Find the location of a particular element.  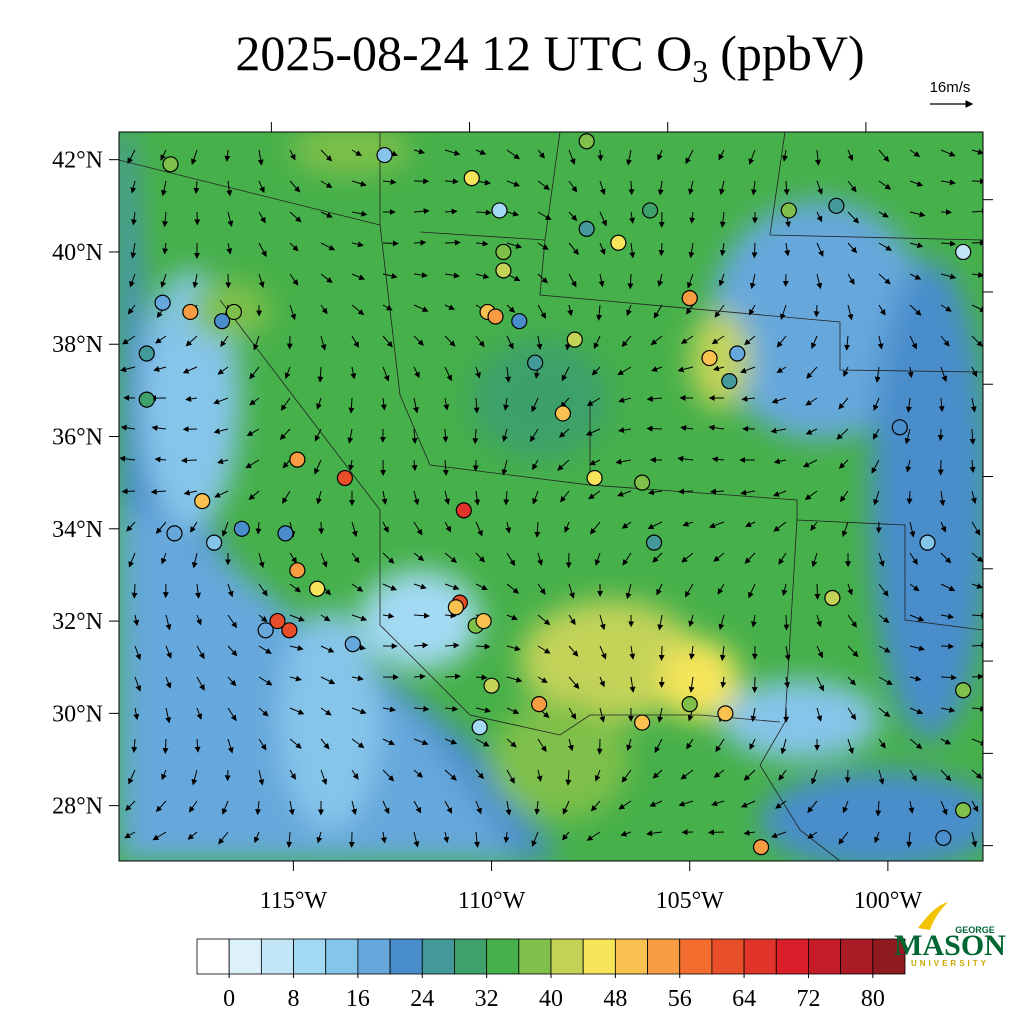

title-subscript: 3 is located at coordinates (700, 71).